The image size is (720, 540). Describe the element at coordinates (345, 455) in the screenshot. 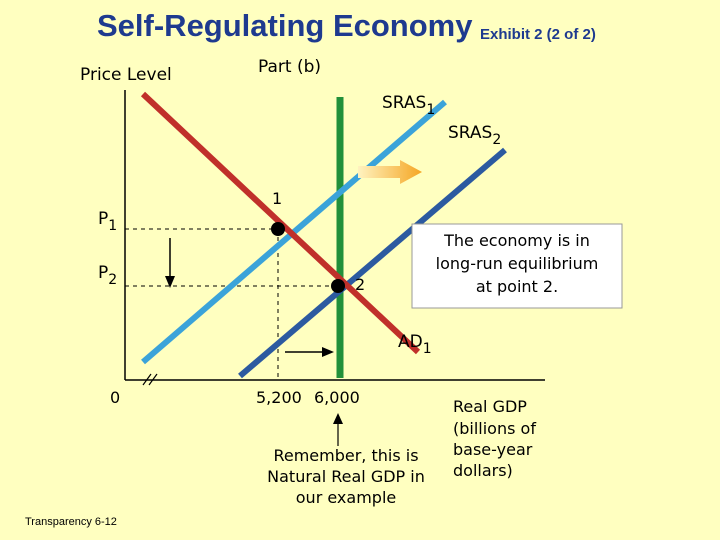

I see `svg-text: Remember, this is` at that location.